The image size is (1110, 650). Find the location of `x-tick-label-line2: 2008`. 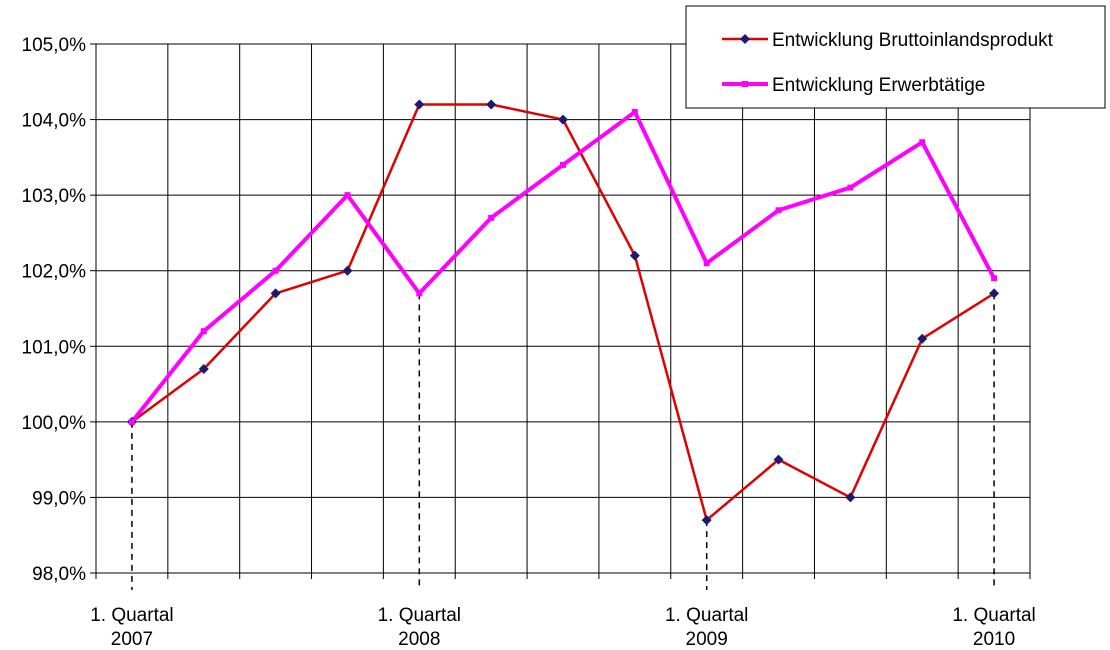

x-tick-label-line2: 2008 is located at coordinates (419, 639).